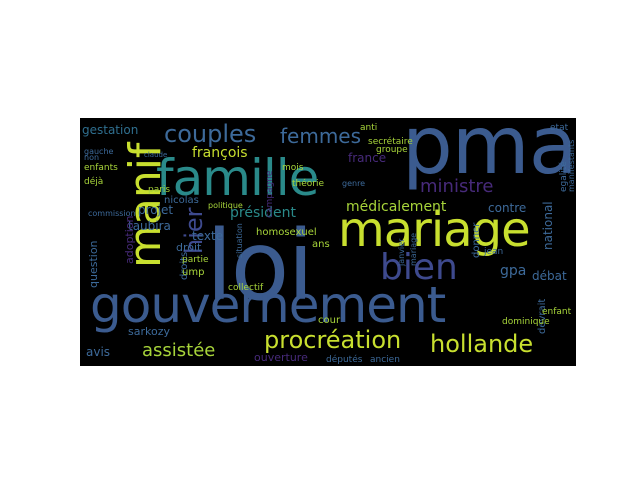  I want to click on word: ans, so click(321, 244).